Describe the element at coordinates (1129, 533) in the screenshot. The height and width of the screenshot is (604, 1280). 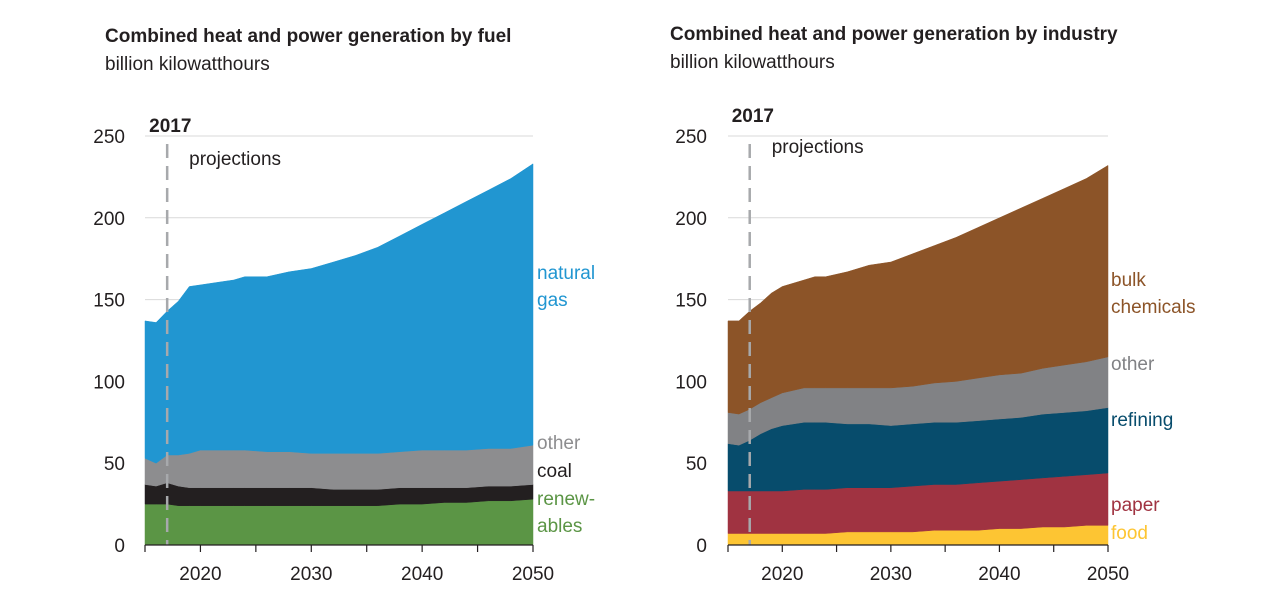
I see `series-label: food` at that location.